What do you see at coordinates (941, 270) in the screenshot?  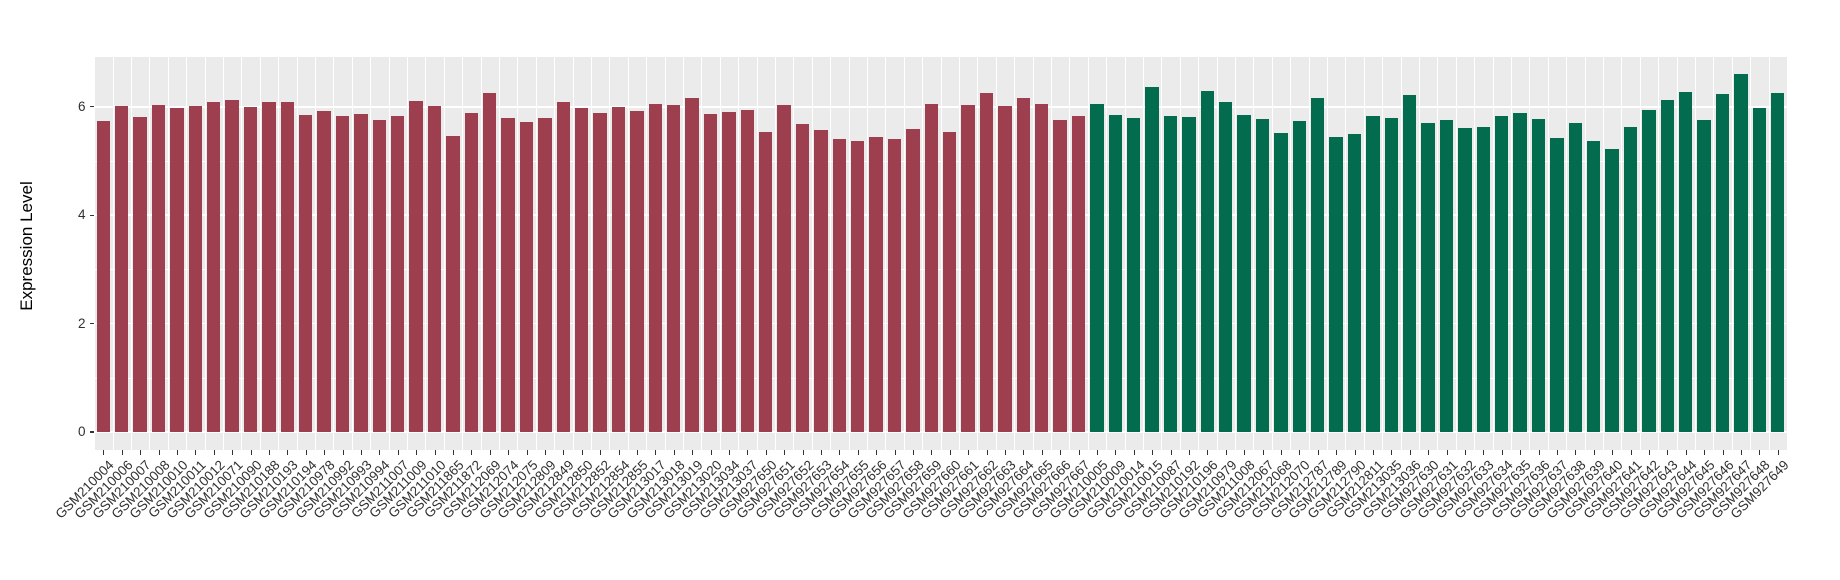 I see `minor-gridline` at bounding box center [941, 270].